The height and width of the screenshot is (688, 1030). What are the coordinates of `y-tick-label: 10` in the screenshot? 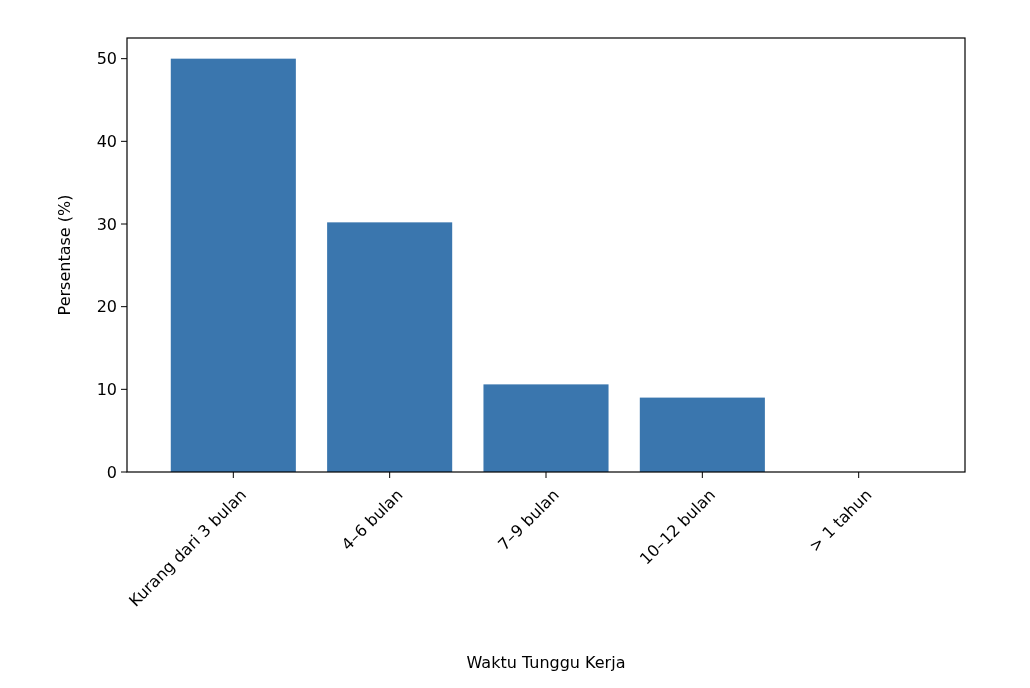 It's located at (106, 389).